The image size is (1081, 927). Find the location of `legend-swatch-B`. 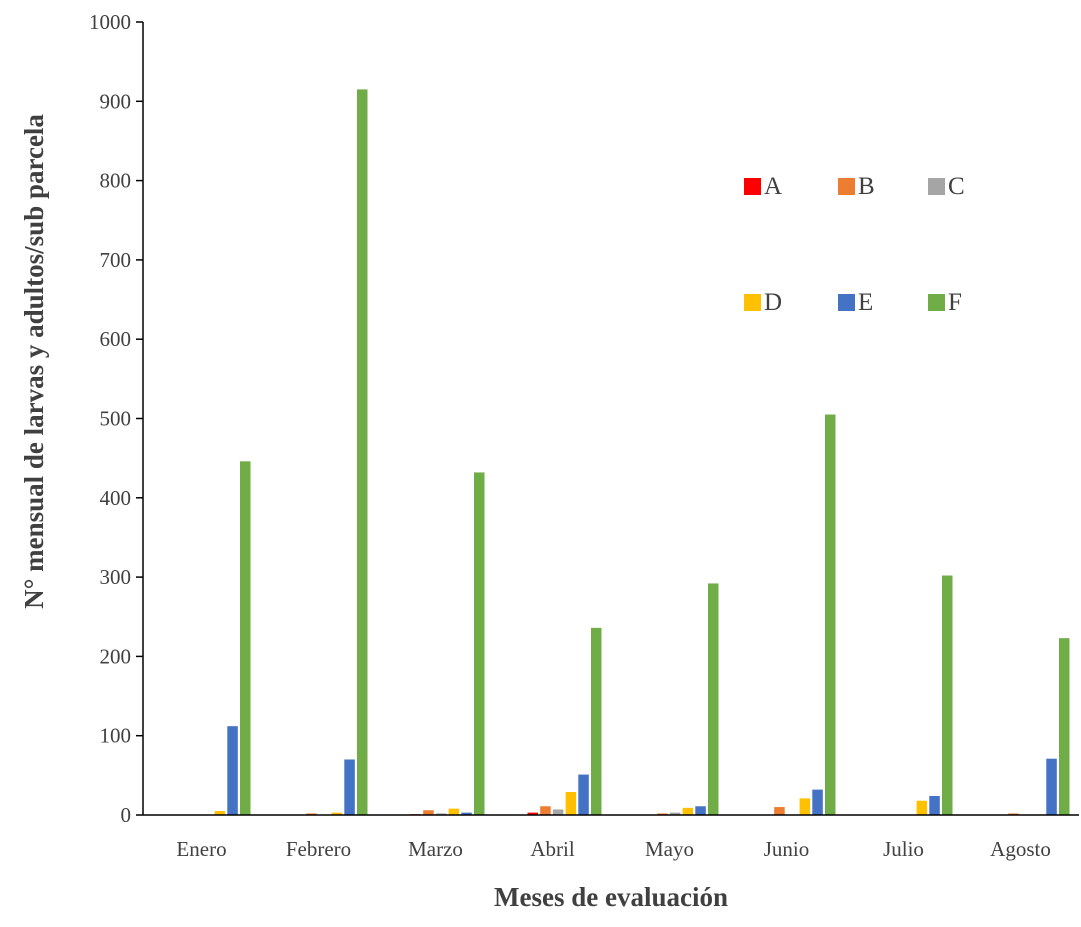

legend-swatch-B is located at coordinates (846, 186).